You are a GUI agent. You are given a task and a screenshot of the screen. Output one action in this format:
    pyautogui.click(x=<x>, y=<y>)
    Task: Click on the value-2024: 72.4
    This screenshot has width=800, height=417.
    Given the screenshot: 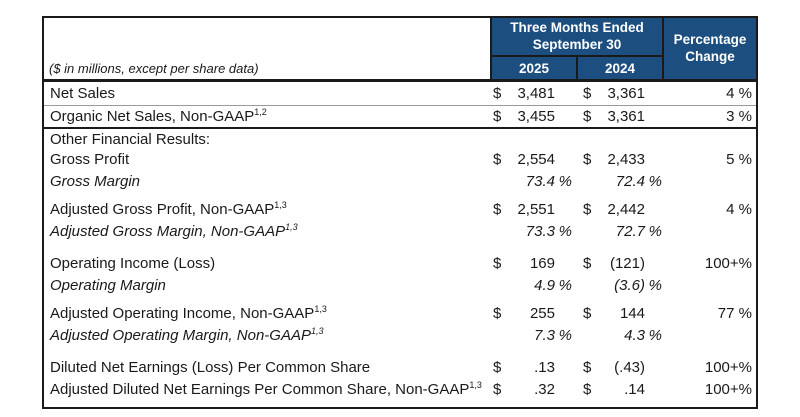 What is the action you would take?
    pyautogui.click(x=630, y=181)
    